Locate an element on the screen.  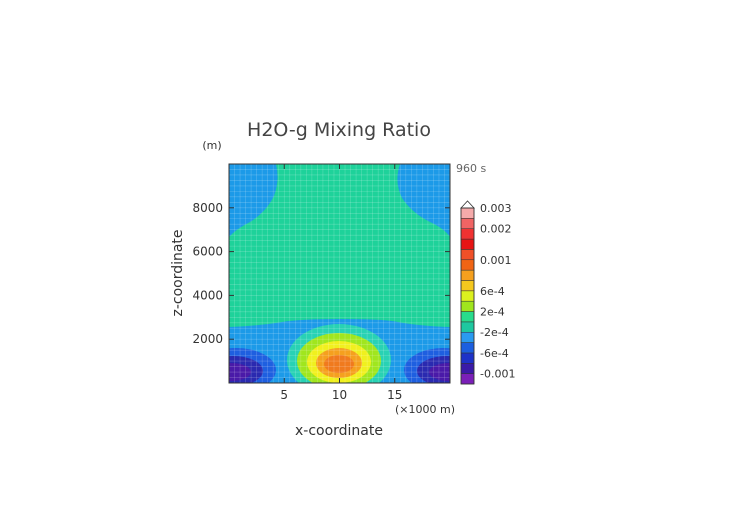
colorbar-label: -0.001 is located at coordinates (497, 374).